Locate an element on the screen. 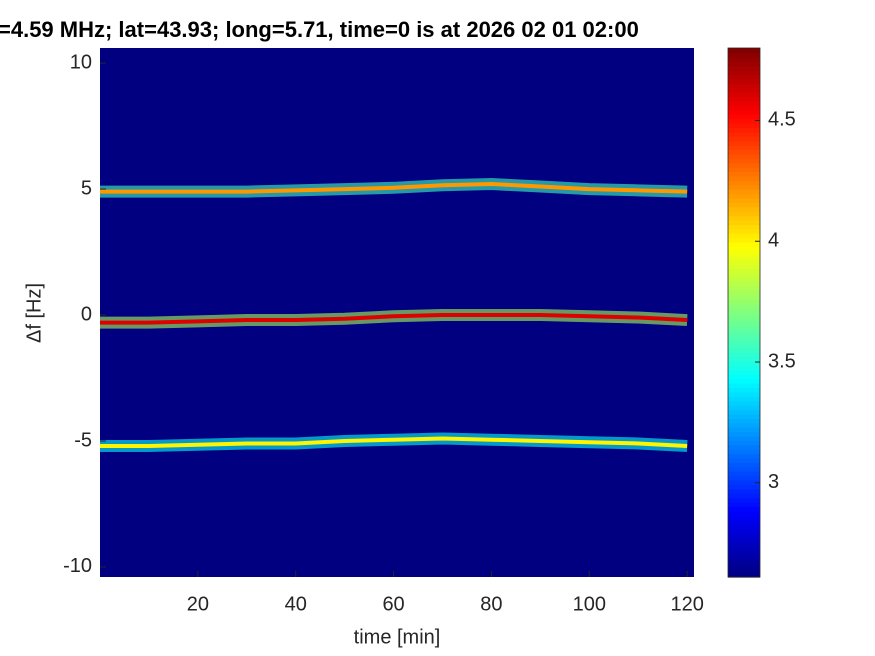 Image resolution: width=875 pixels, height=656 pixels. colorbar-tick-label: 3.5 is located at coordinates (782, 361).